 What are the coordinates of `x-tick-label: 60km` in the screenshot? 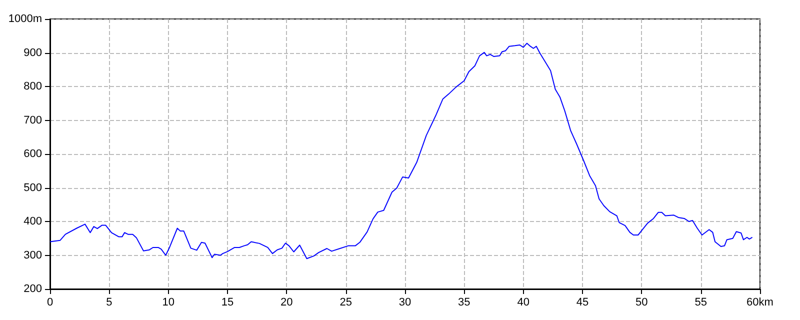 It's located at (760, 302).